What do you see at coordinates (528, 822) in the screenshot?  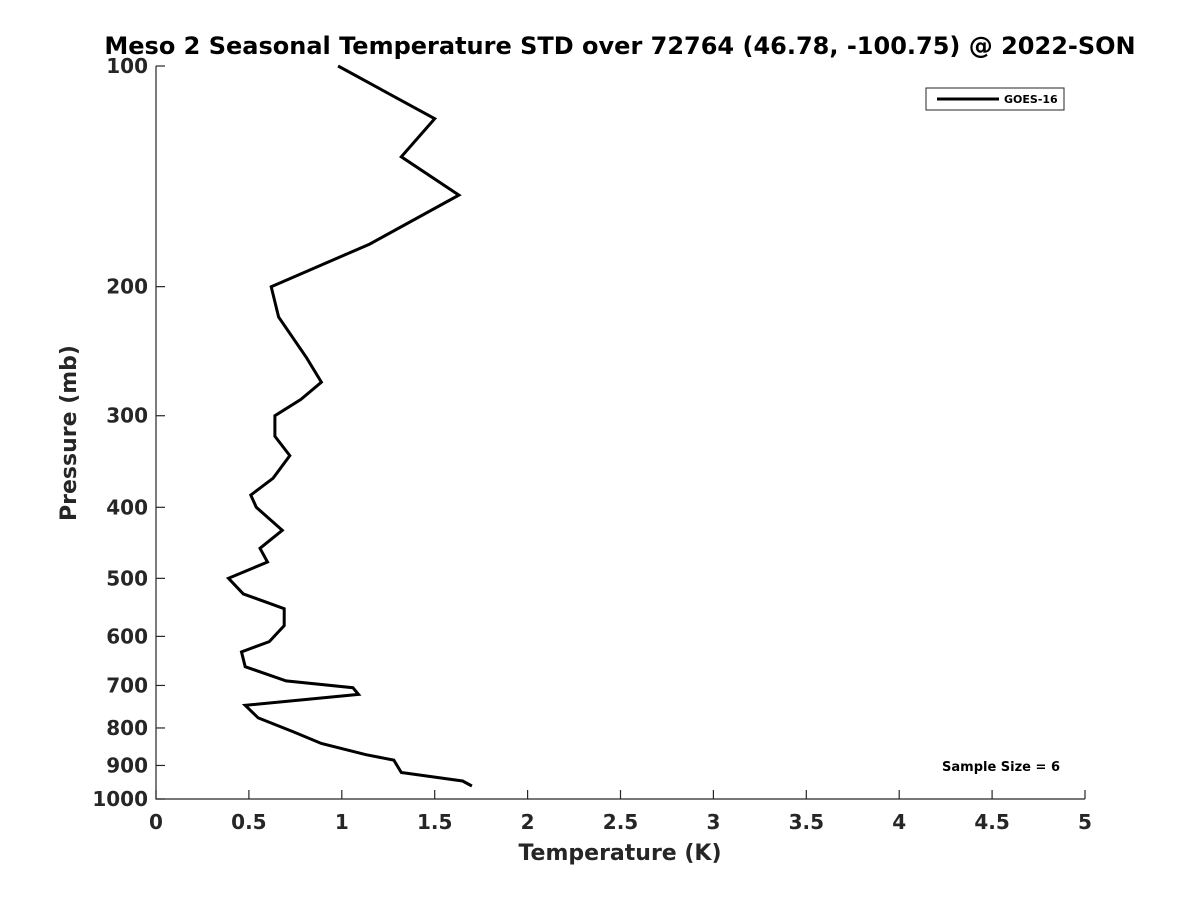 I see `x-tick-label: 2` at bounding box center [528, 822].